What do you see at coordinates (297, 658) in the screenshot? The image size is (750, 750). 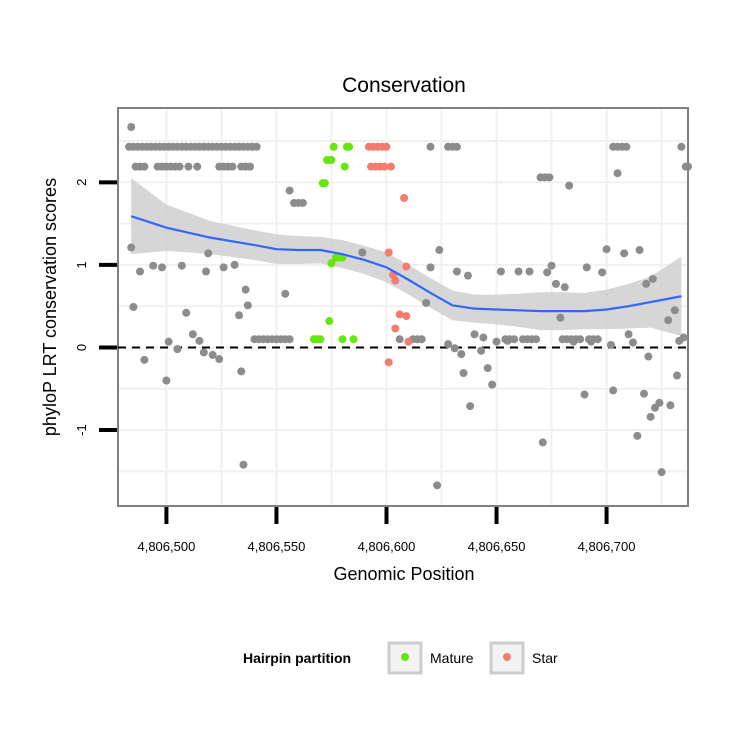 I see `legend-title: Hairpin partition` at bounding box center [297, 658].